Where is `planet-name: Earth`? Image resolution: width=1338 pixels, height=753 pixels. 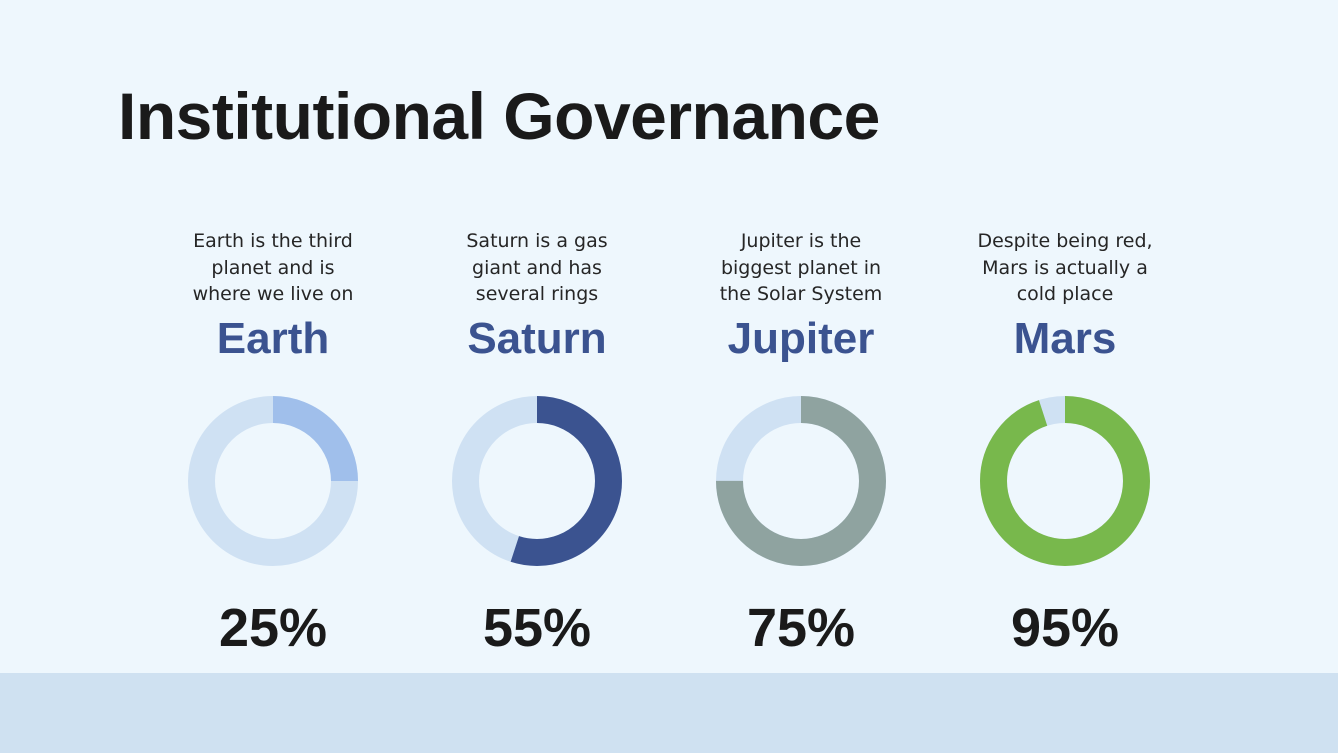 planet-name: Earth is located at coordinates (273, 338).